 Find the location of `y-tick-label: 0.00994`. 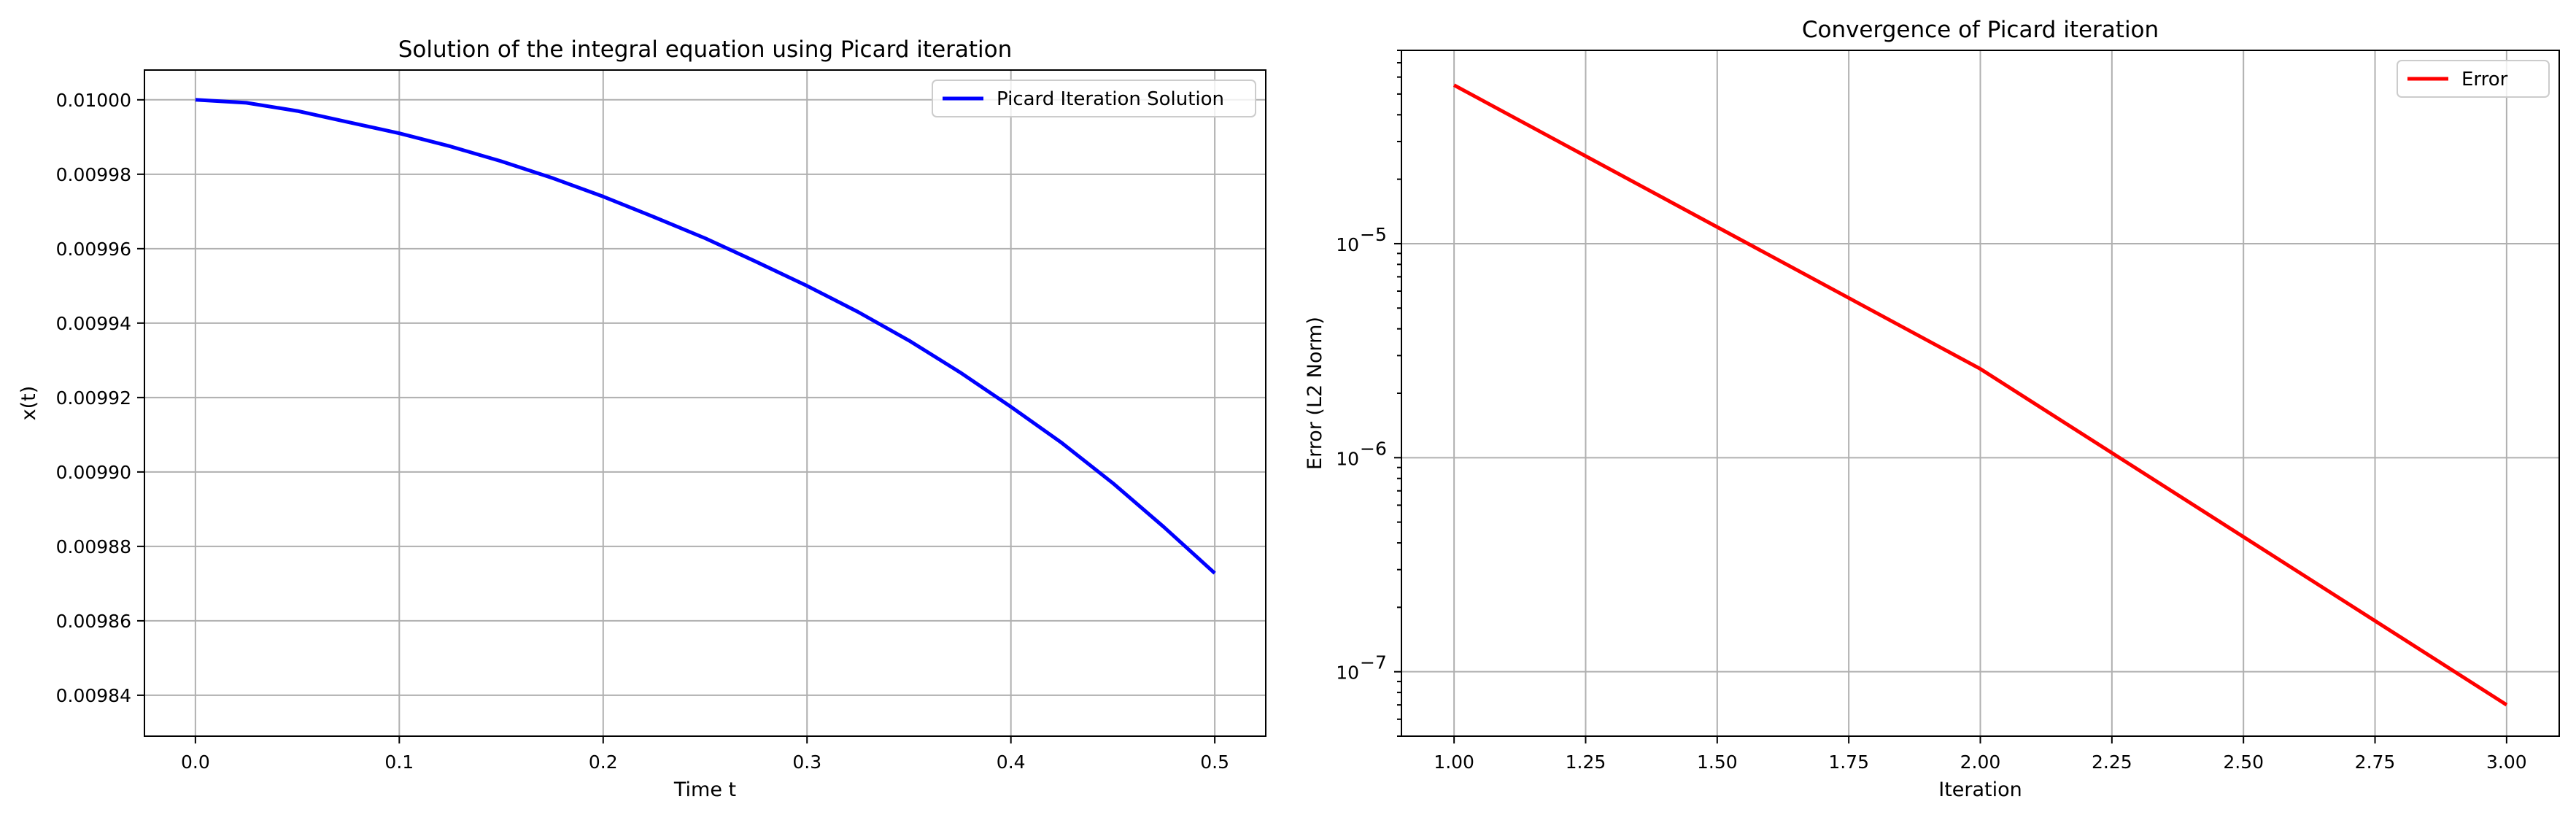

y-tick-label: 0.00994 is located at coordinates (93, 323).